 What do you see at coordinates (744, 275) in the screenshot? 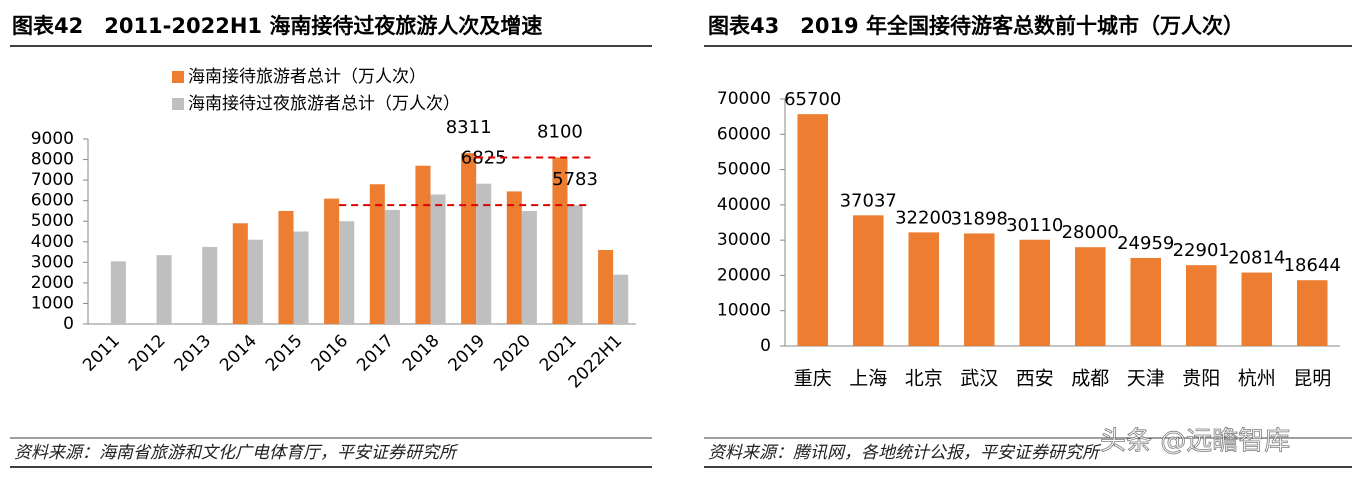
I see `y-tick-label: 20000` at bounding box center [744, 275].